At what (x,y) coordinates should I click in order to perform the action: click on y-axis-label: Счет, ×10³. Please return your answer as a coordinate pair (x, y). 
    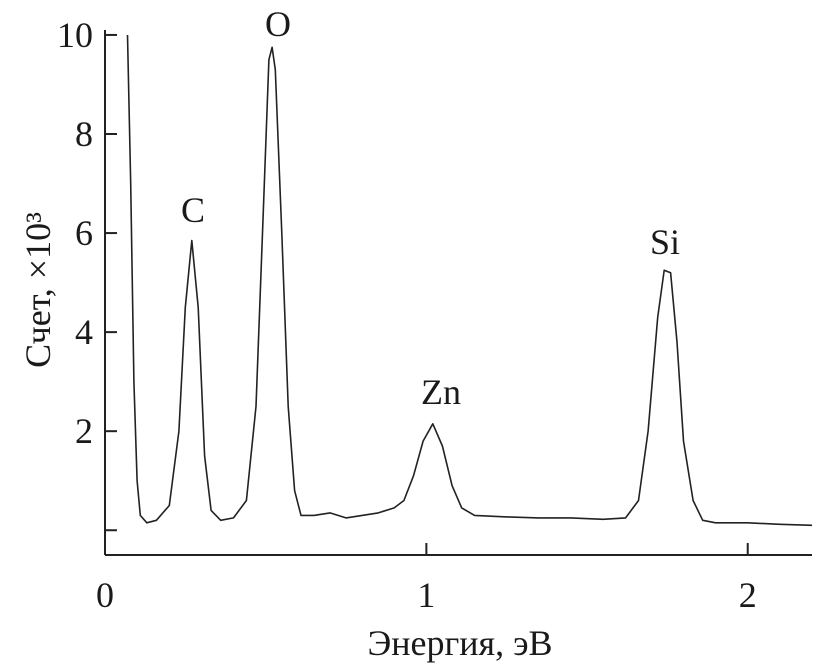
    Looking at the image, I should click on (38, 290).